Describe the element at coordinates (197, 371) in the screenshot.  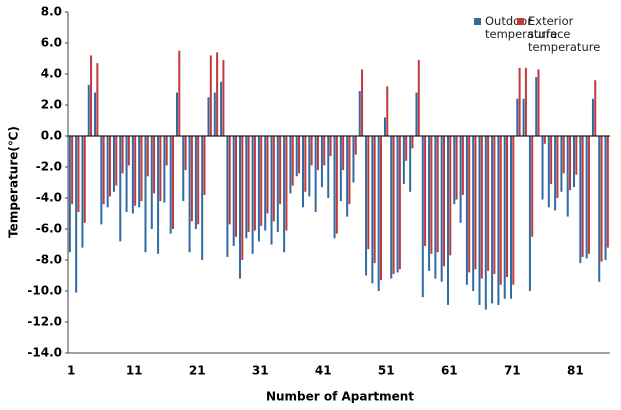
I see `x-tick-label: 21` at that location.